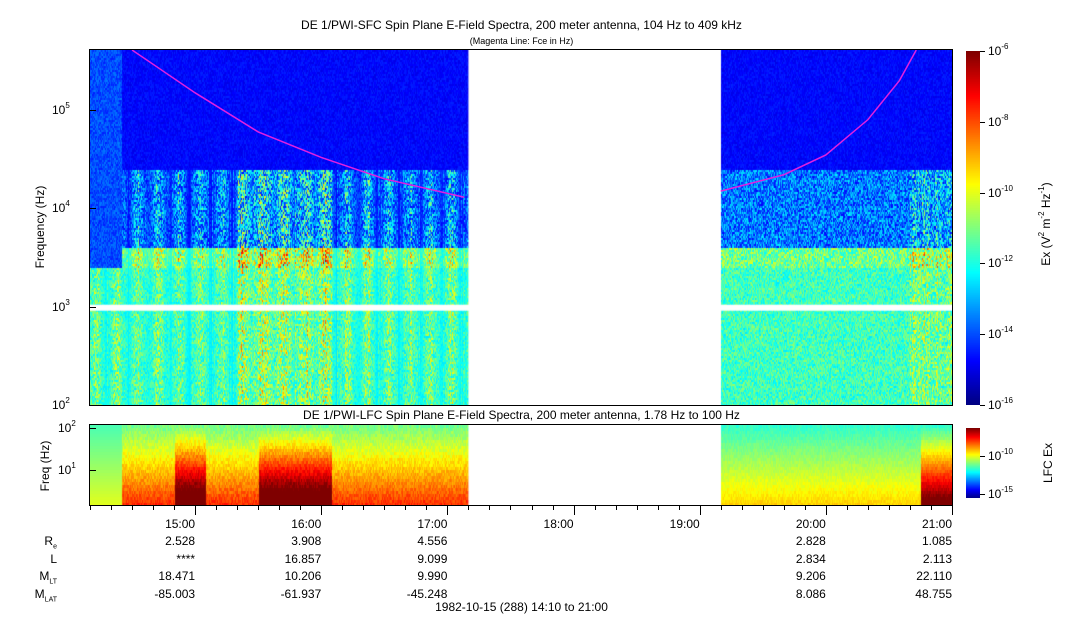  I want to click on ephemeris-value: -61.937, so click(301, 593).